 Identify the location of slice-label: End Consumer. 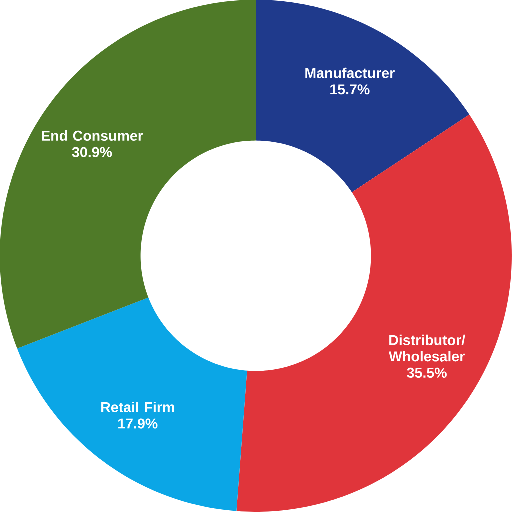
(93, 136).